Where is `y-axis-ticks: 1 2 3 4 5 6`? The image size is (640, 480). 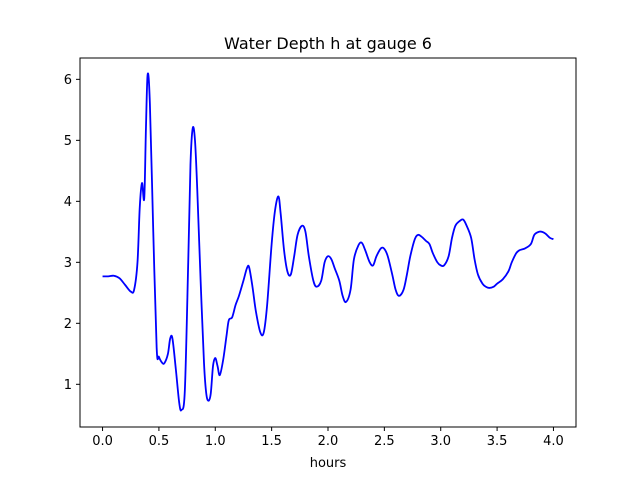
y-axis-ticks: 1 2 3 4 5 6 is located at coordinates (72, 233).